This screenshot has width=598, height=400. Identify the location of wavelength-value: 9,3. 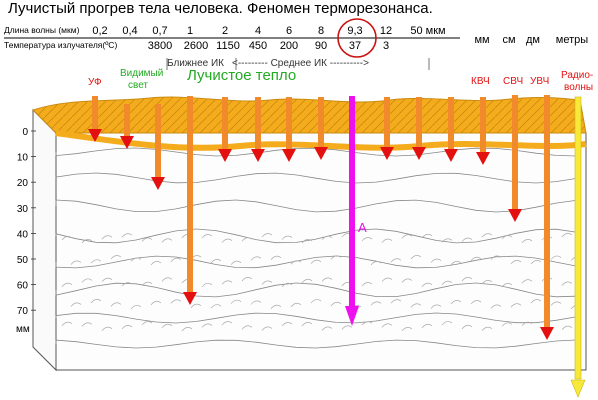
(354, 31).